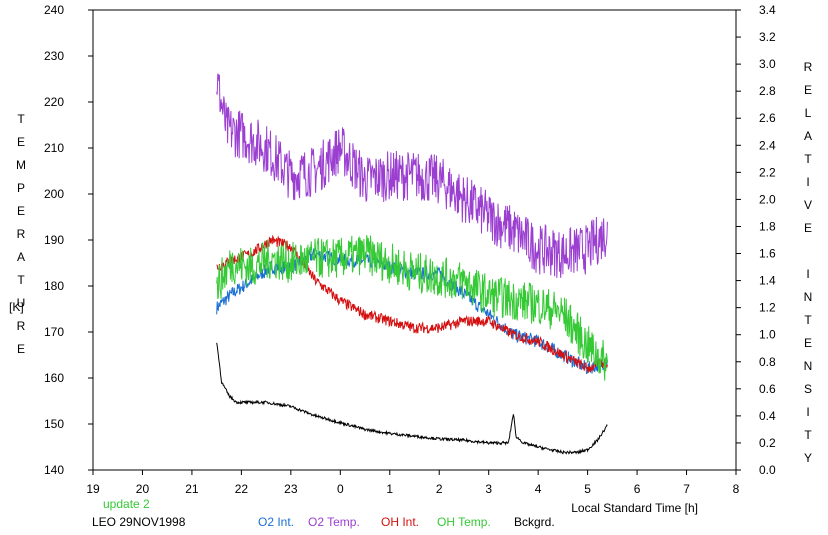  What do you see at coordinates (21, 303) in the screenshot?
I see `y-label-char: U` at bounding box center [21, 303].